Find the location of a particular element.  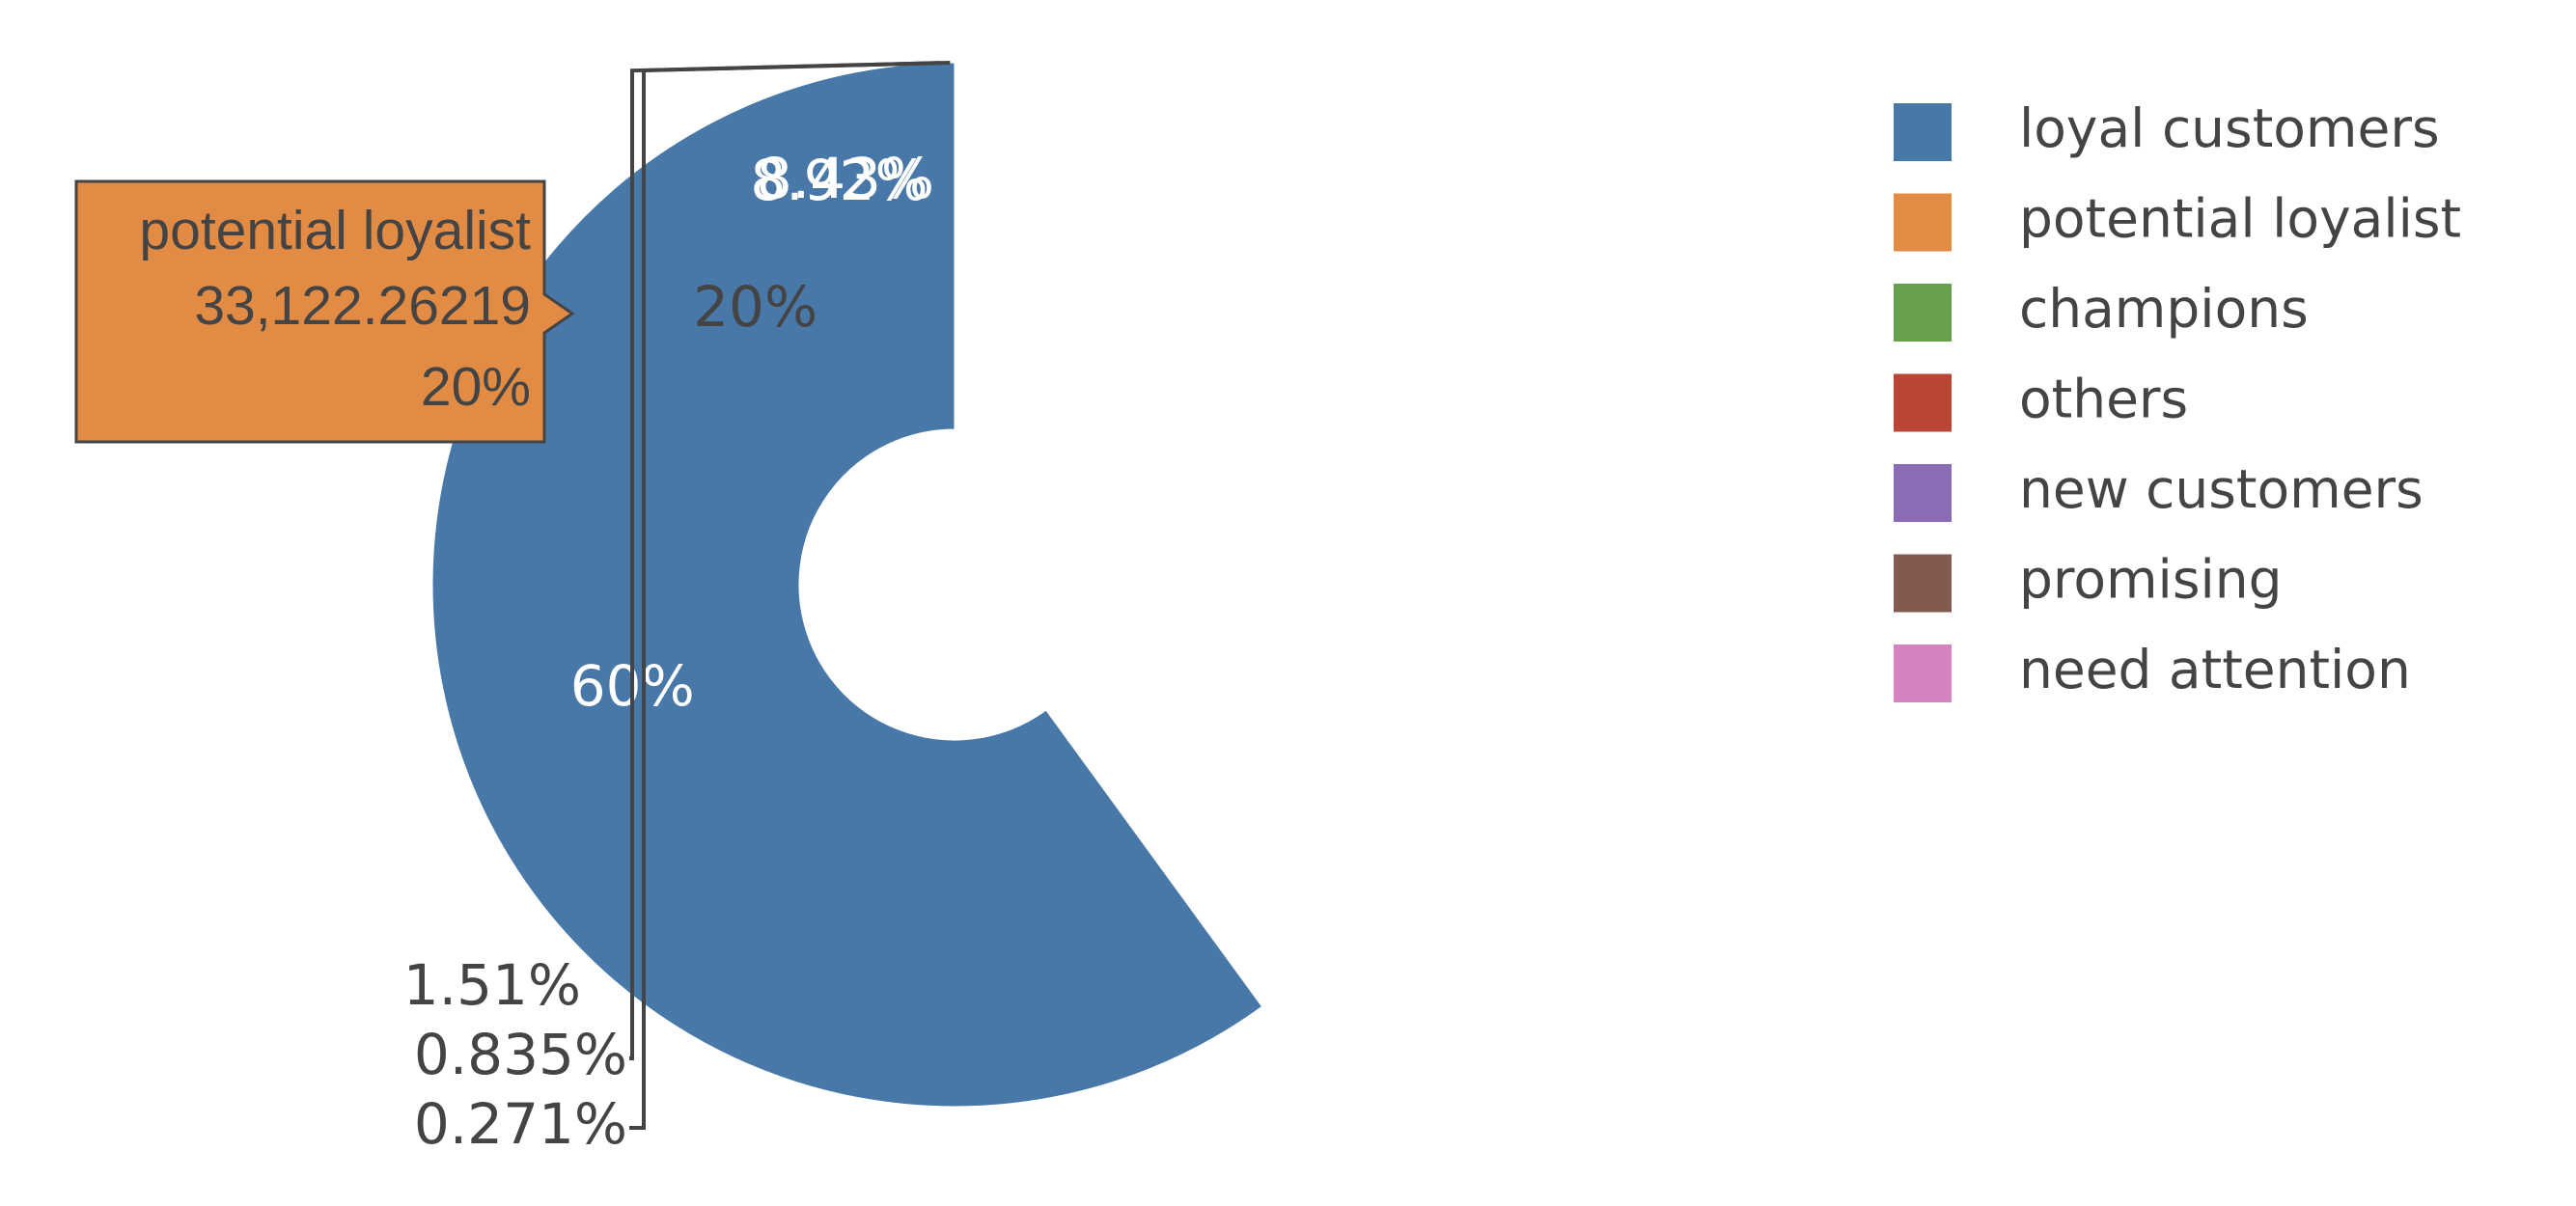

value-label: 8.43% is located at coordinates (845, 178).